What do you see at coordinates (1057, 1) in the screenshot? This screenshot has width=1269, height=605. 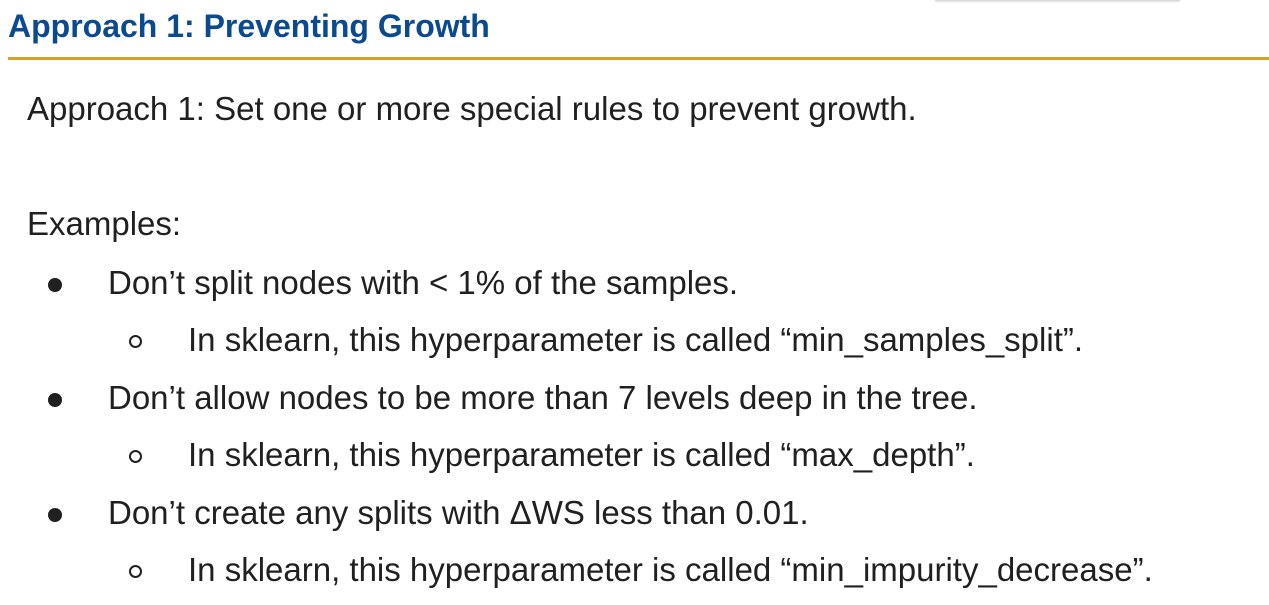 I see `window-edge-shadow` at bounding box center [1057, 1].